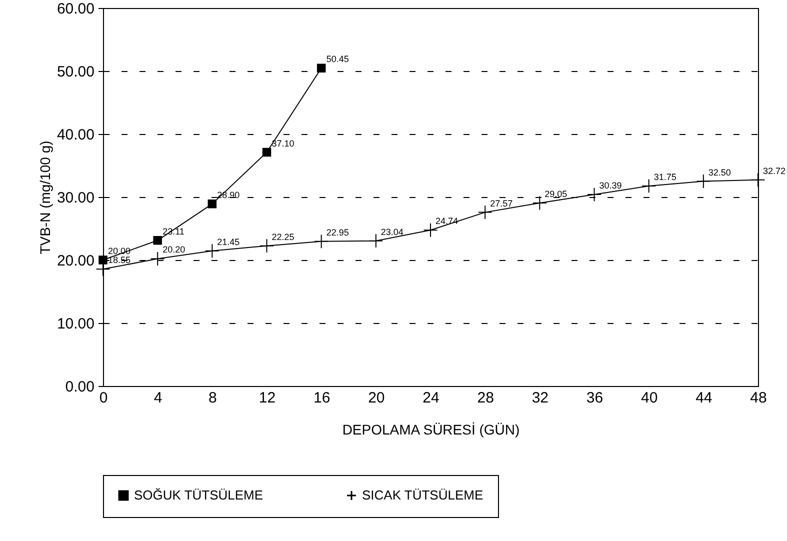 The height and width of the screenshot is (541, 787). Describe the element at coordinates (75, 135) in the screenshot. I see `y-tick-label: 40.00` at that location.